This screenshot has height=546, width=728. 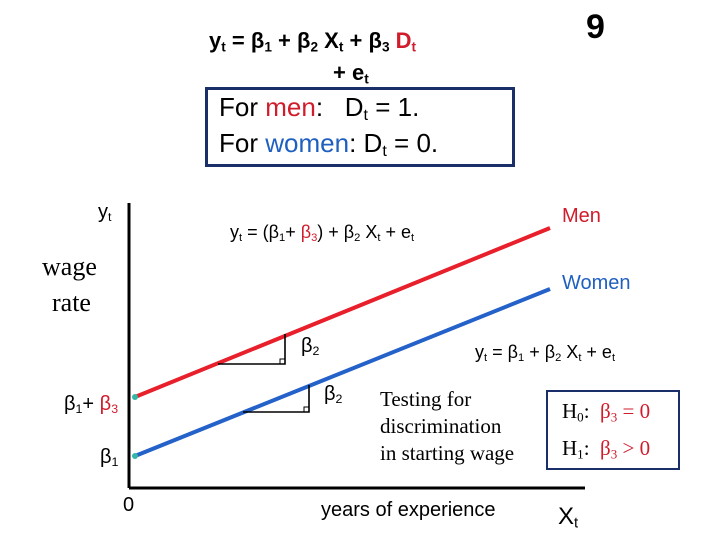 I want to click on right-angle-lower, so click(x=306, y=409).